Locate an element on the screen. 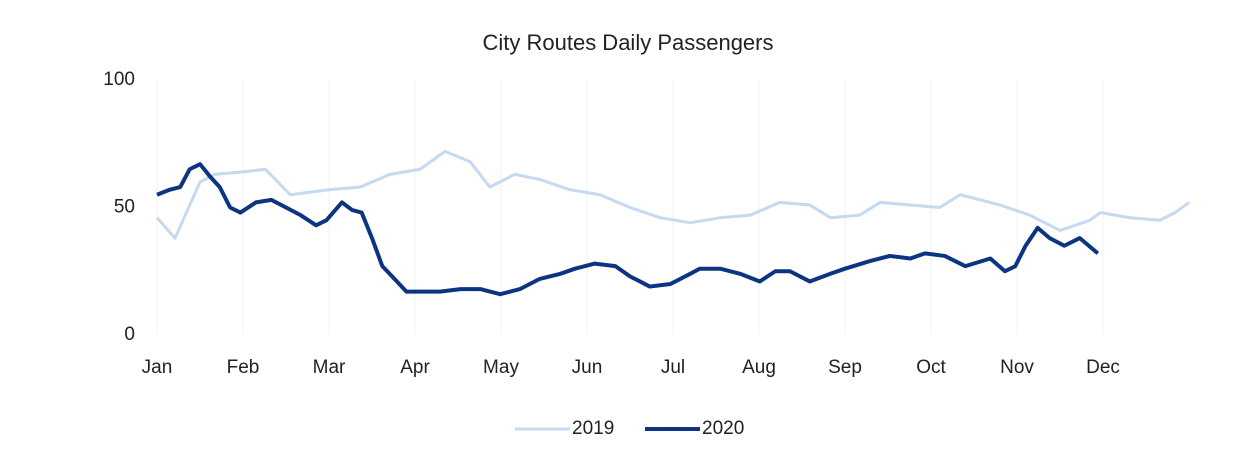 The image size is (1241, 465). x-tick-label: Feb is located at coordinates (243, 367).